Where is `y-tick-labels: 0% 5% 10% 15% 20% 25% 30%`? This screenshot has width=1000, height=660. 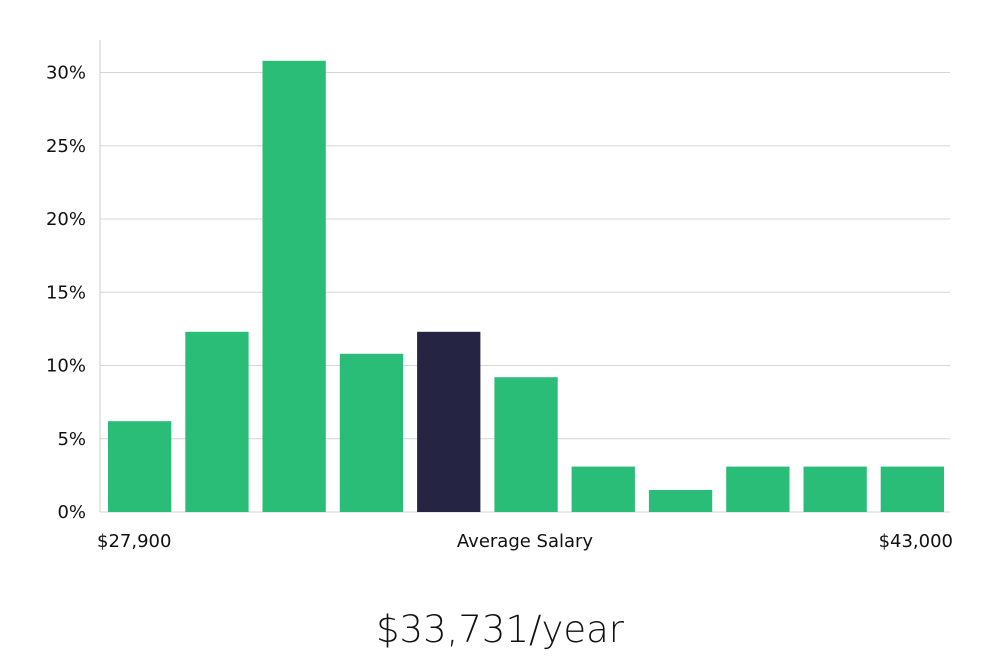
y-tick-labels: 0% 5% 10% 15% 20% 25% 30% is located at coordinates (66, 293).